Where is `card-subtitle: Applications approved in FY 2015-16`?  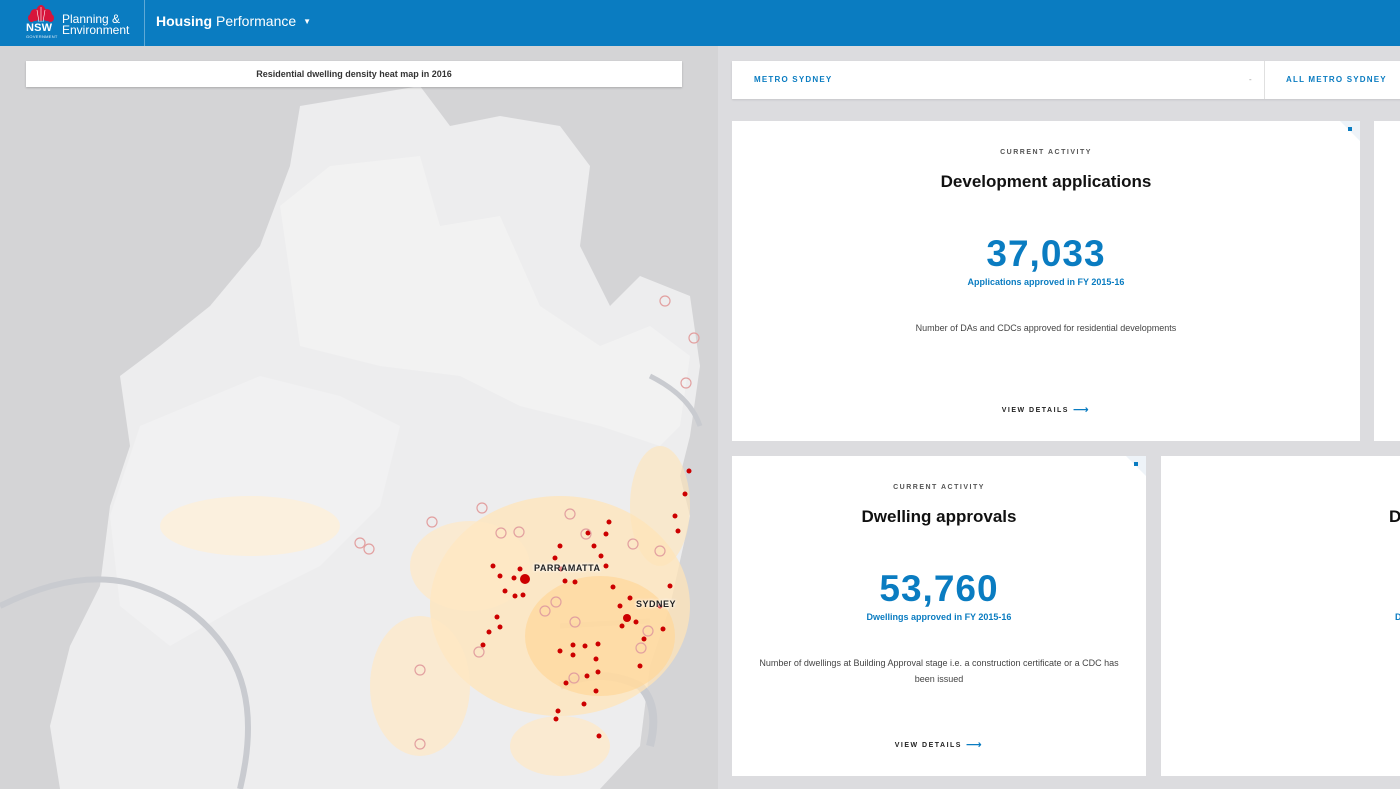
card-subtitle: Applications approved in FY 2015-16 is located at coordinates (1046, 282).